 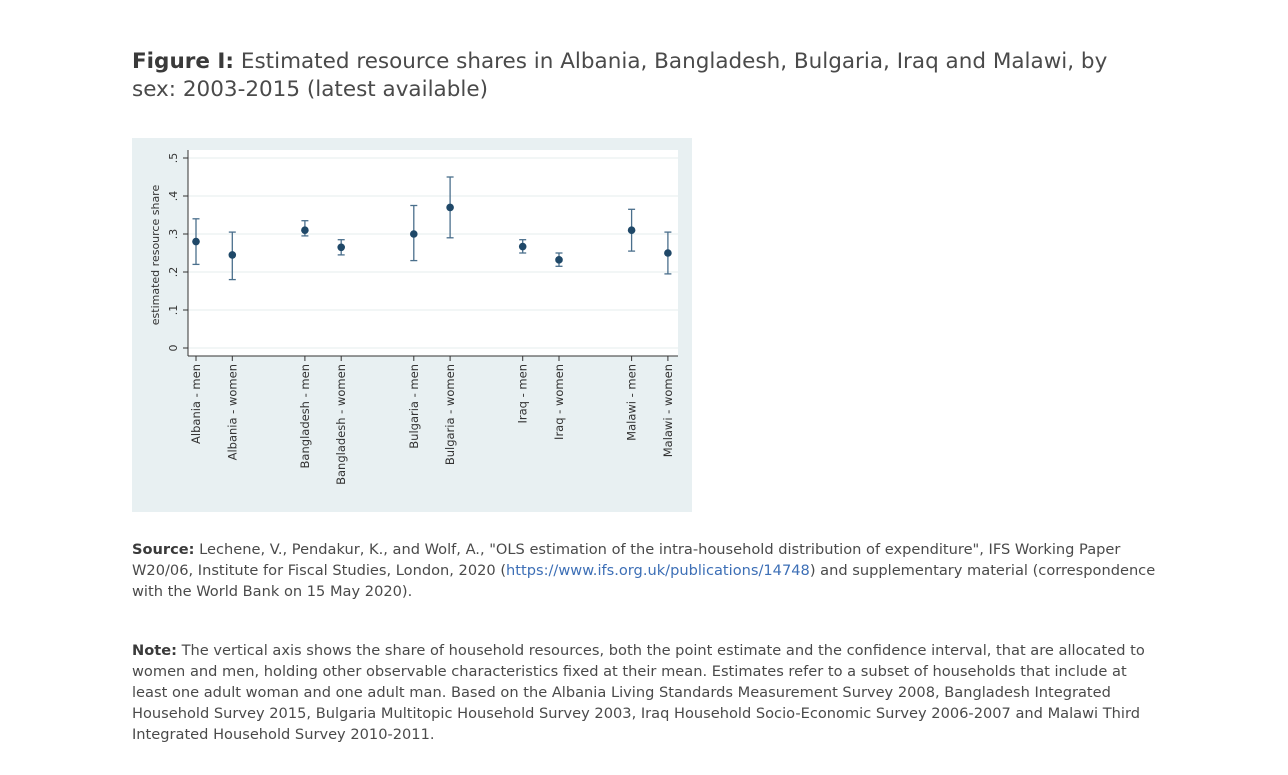 What do you see at coordinates (433, 253) in the screenshot?
I see `plot-area` at bounding box center [433, 253].